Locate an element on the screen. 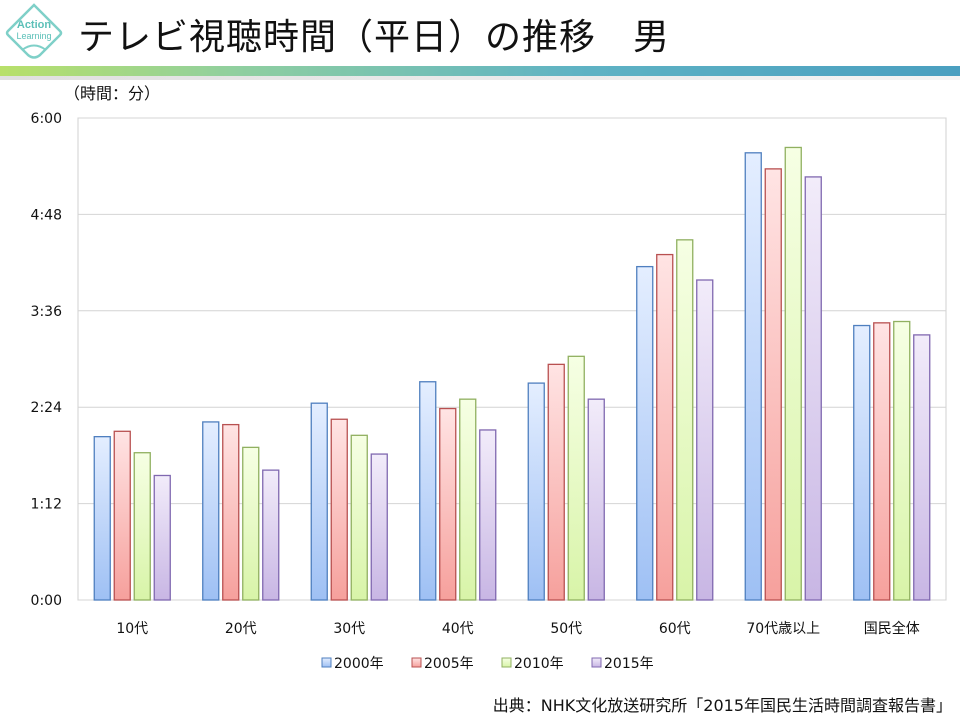 This screenshot has height=720, width=960. y-tick-label: 0:00 is located at coordinates (46, 601).